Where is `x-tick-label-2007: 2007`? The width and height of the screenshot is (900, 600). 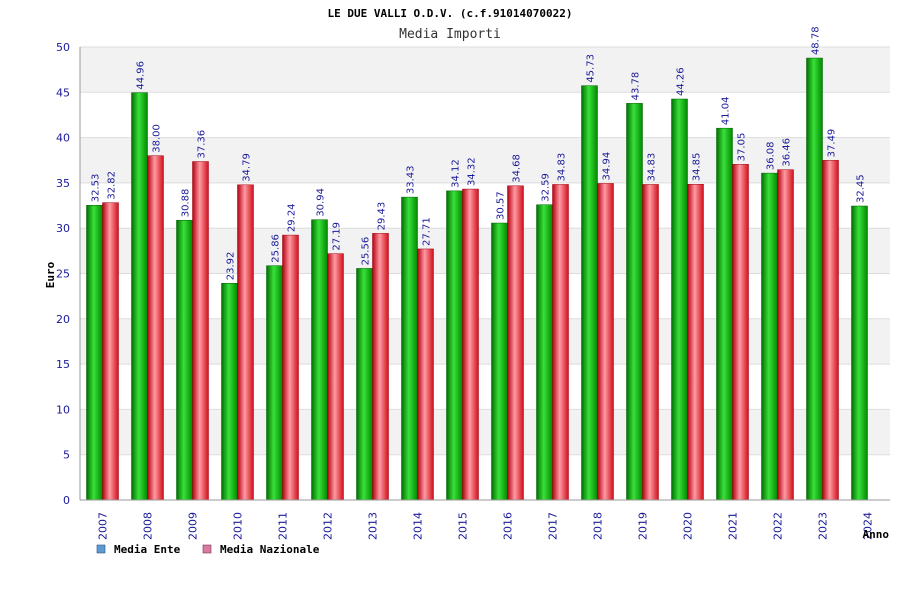 x-tick-label-2007: 2007 is located at coordinates (103, 526).